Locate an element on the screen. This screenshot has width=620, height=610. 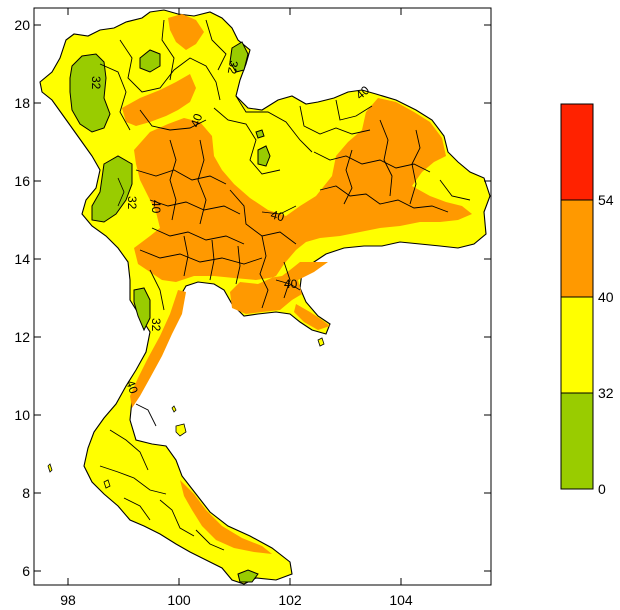
orange-peninsula-south is located at coordinates (226, 517).